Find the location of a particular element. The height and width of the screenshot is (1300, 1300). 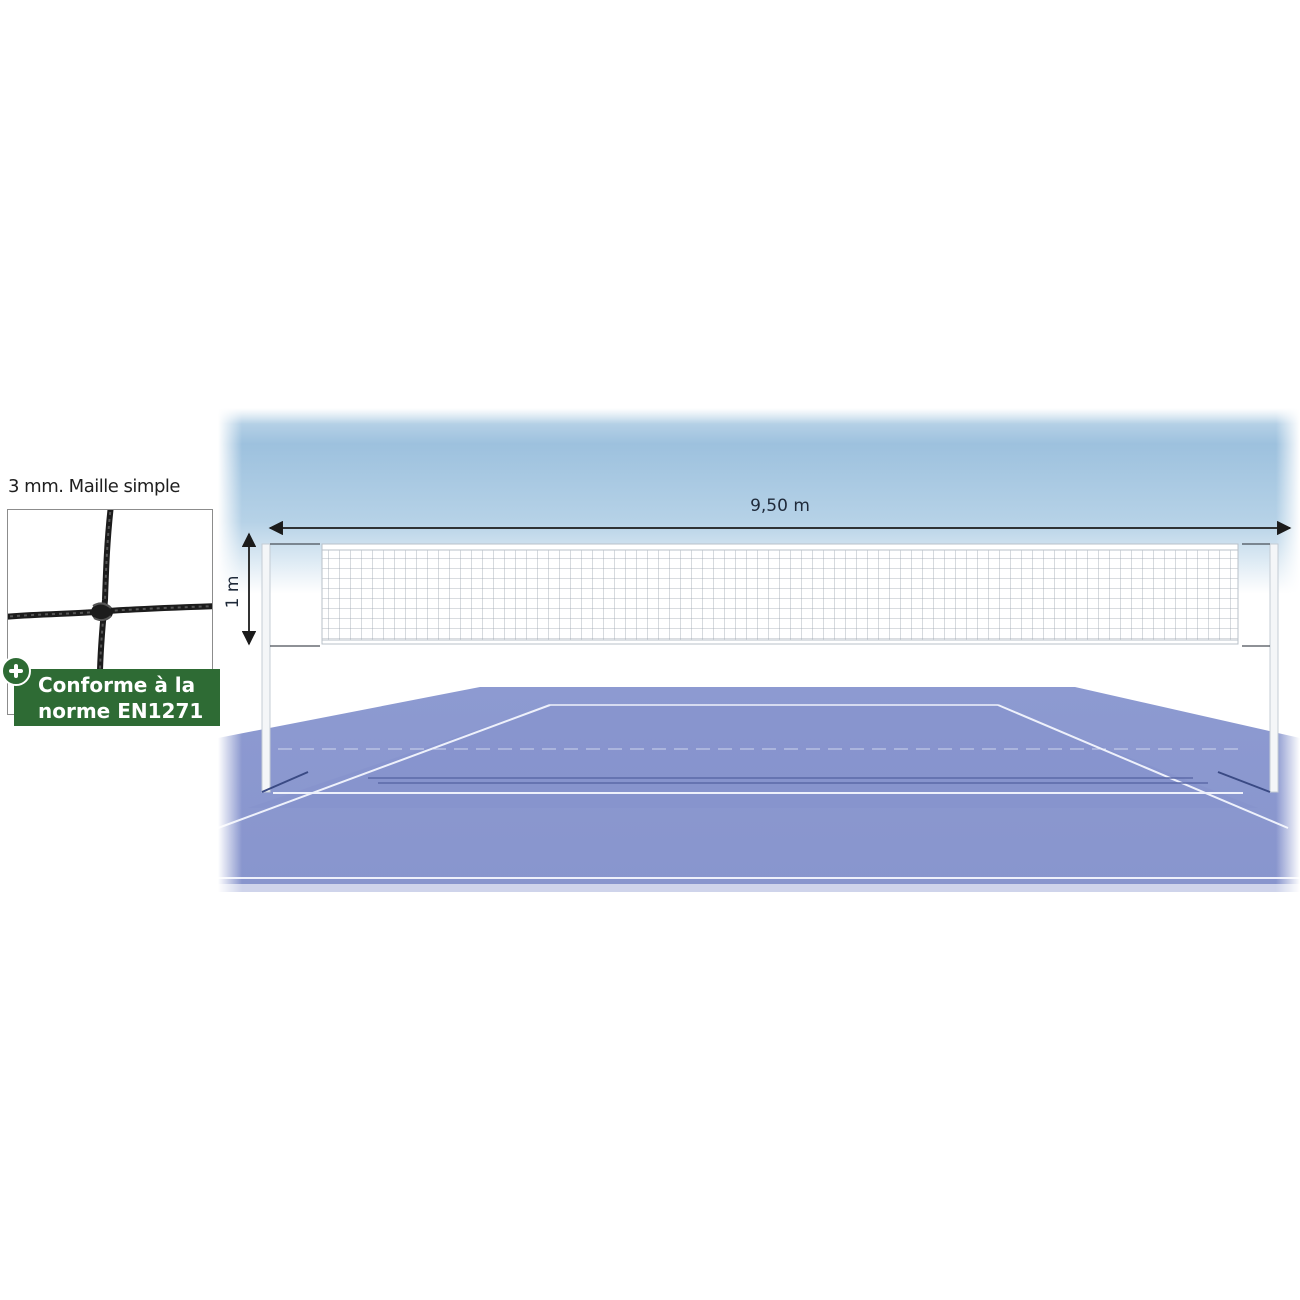

mesh-caption: 3 mm. Maille simple is located at coordinates (94, 486).